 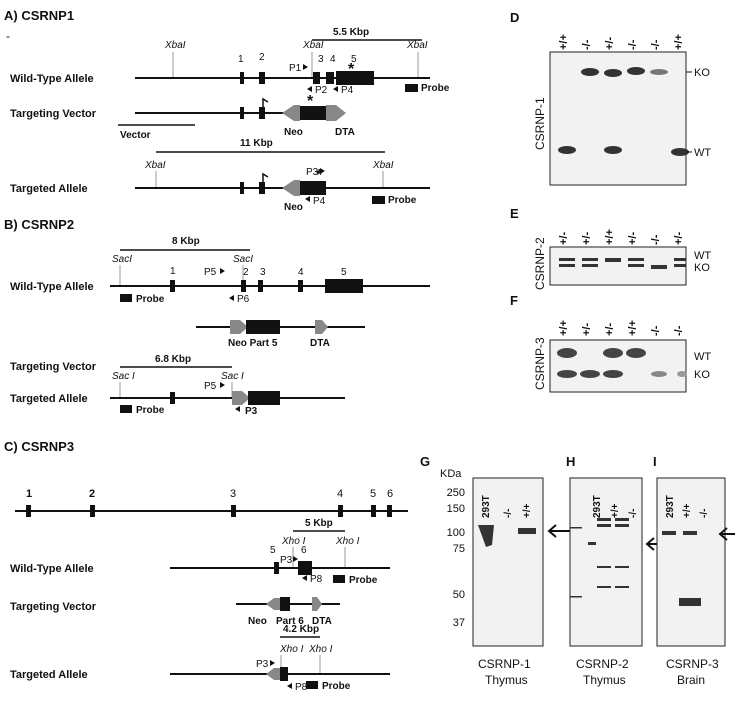 I want to click on primer-p8: P8, so click(x=301, y=687).